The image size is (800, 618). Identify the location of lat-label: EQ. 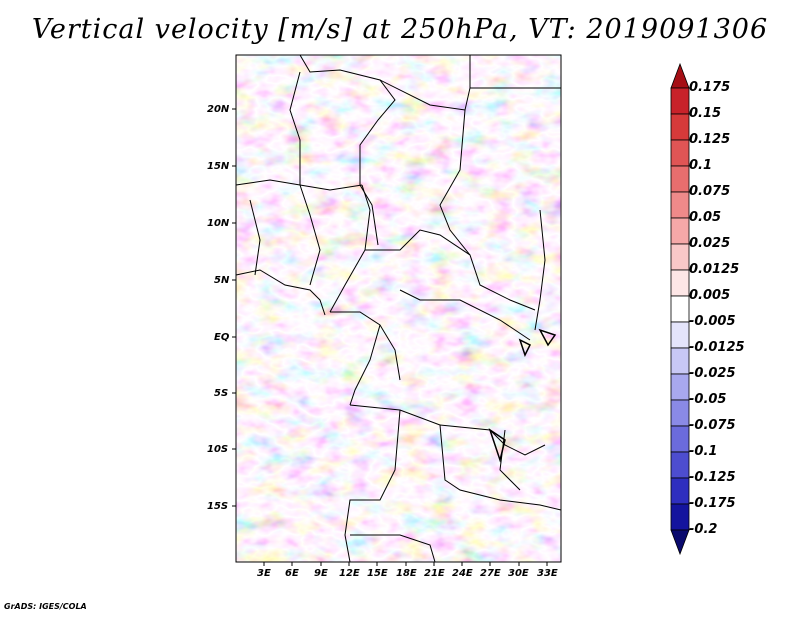
(222, 337).